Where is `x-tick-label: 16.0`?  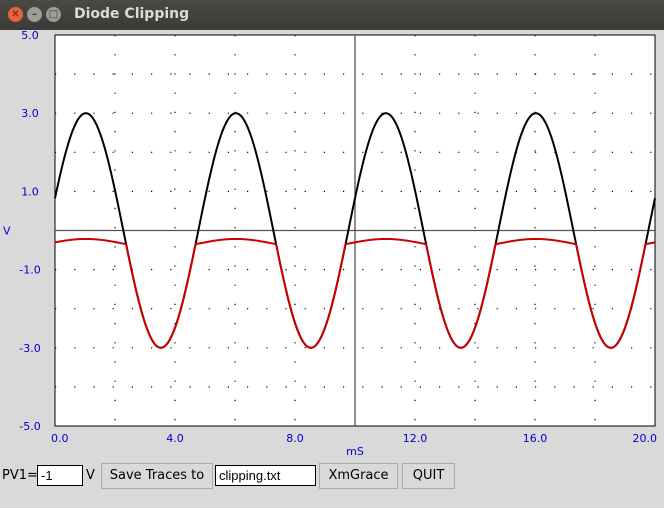
x-tick-label: 16.0 is located at coordinates (535, 438).